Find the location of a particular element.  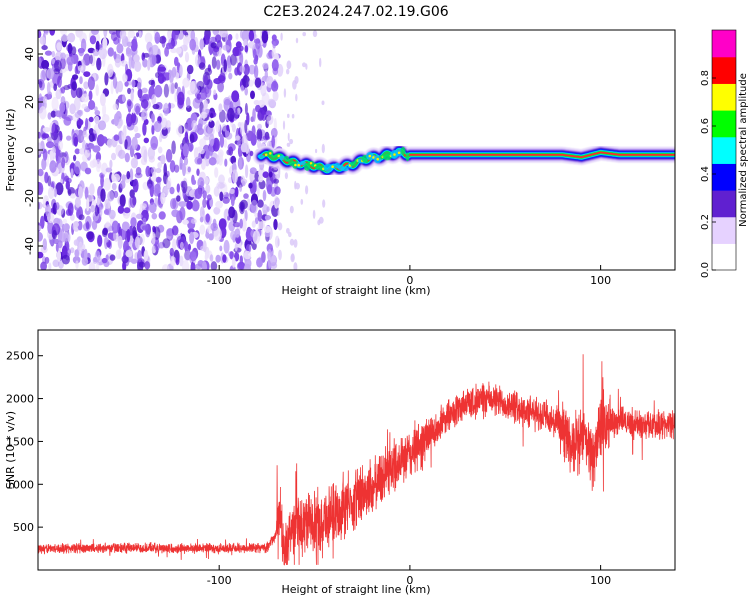

colorbar-tick-label: 0.6 is located at coordinates (705, 126).